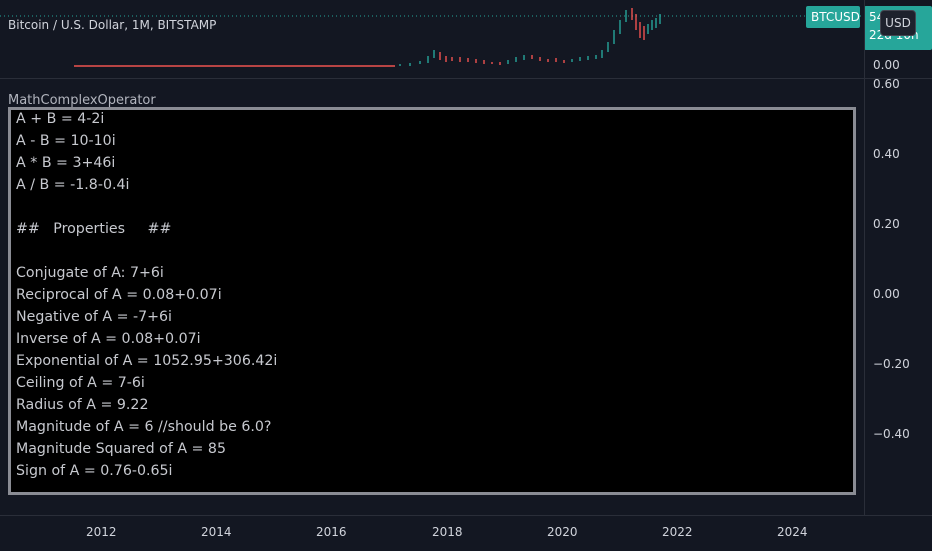  I want to click on price-chart, so click(432, 37).